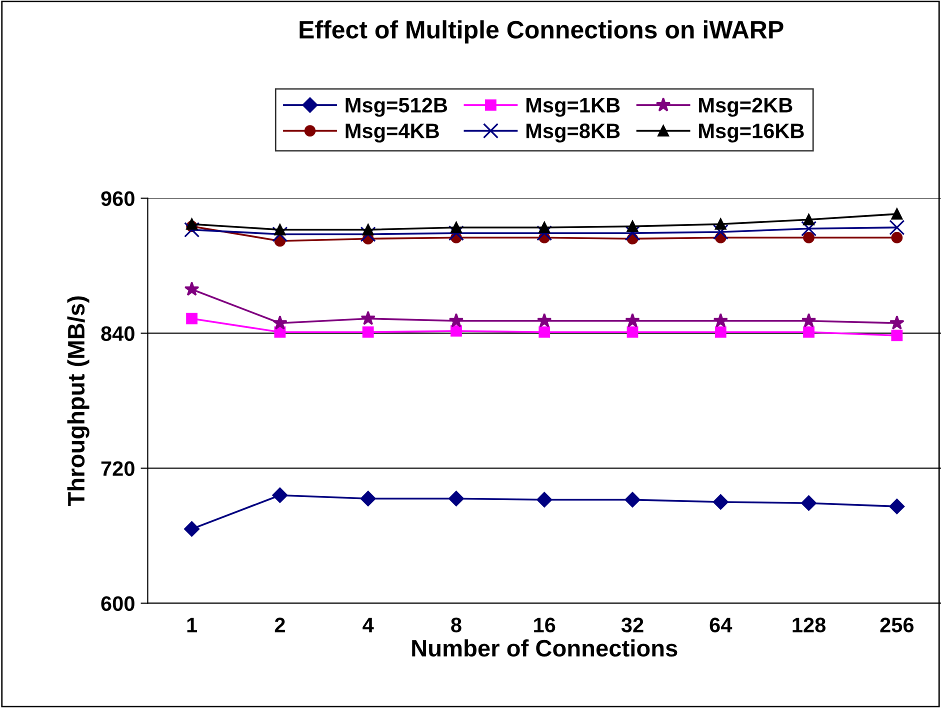 This screenshot has width=941, height=708. What do you see at coordinates (117, 333) in the screenshot?
I see `y-tick-label: 840` at bounding box center [117, 333].